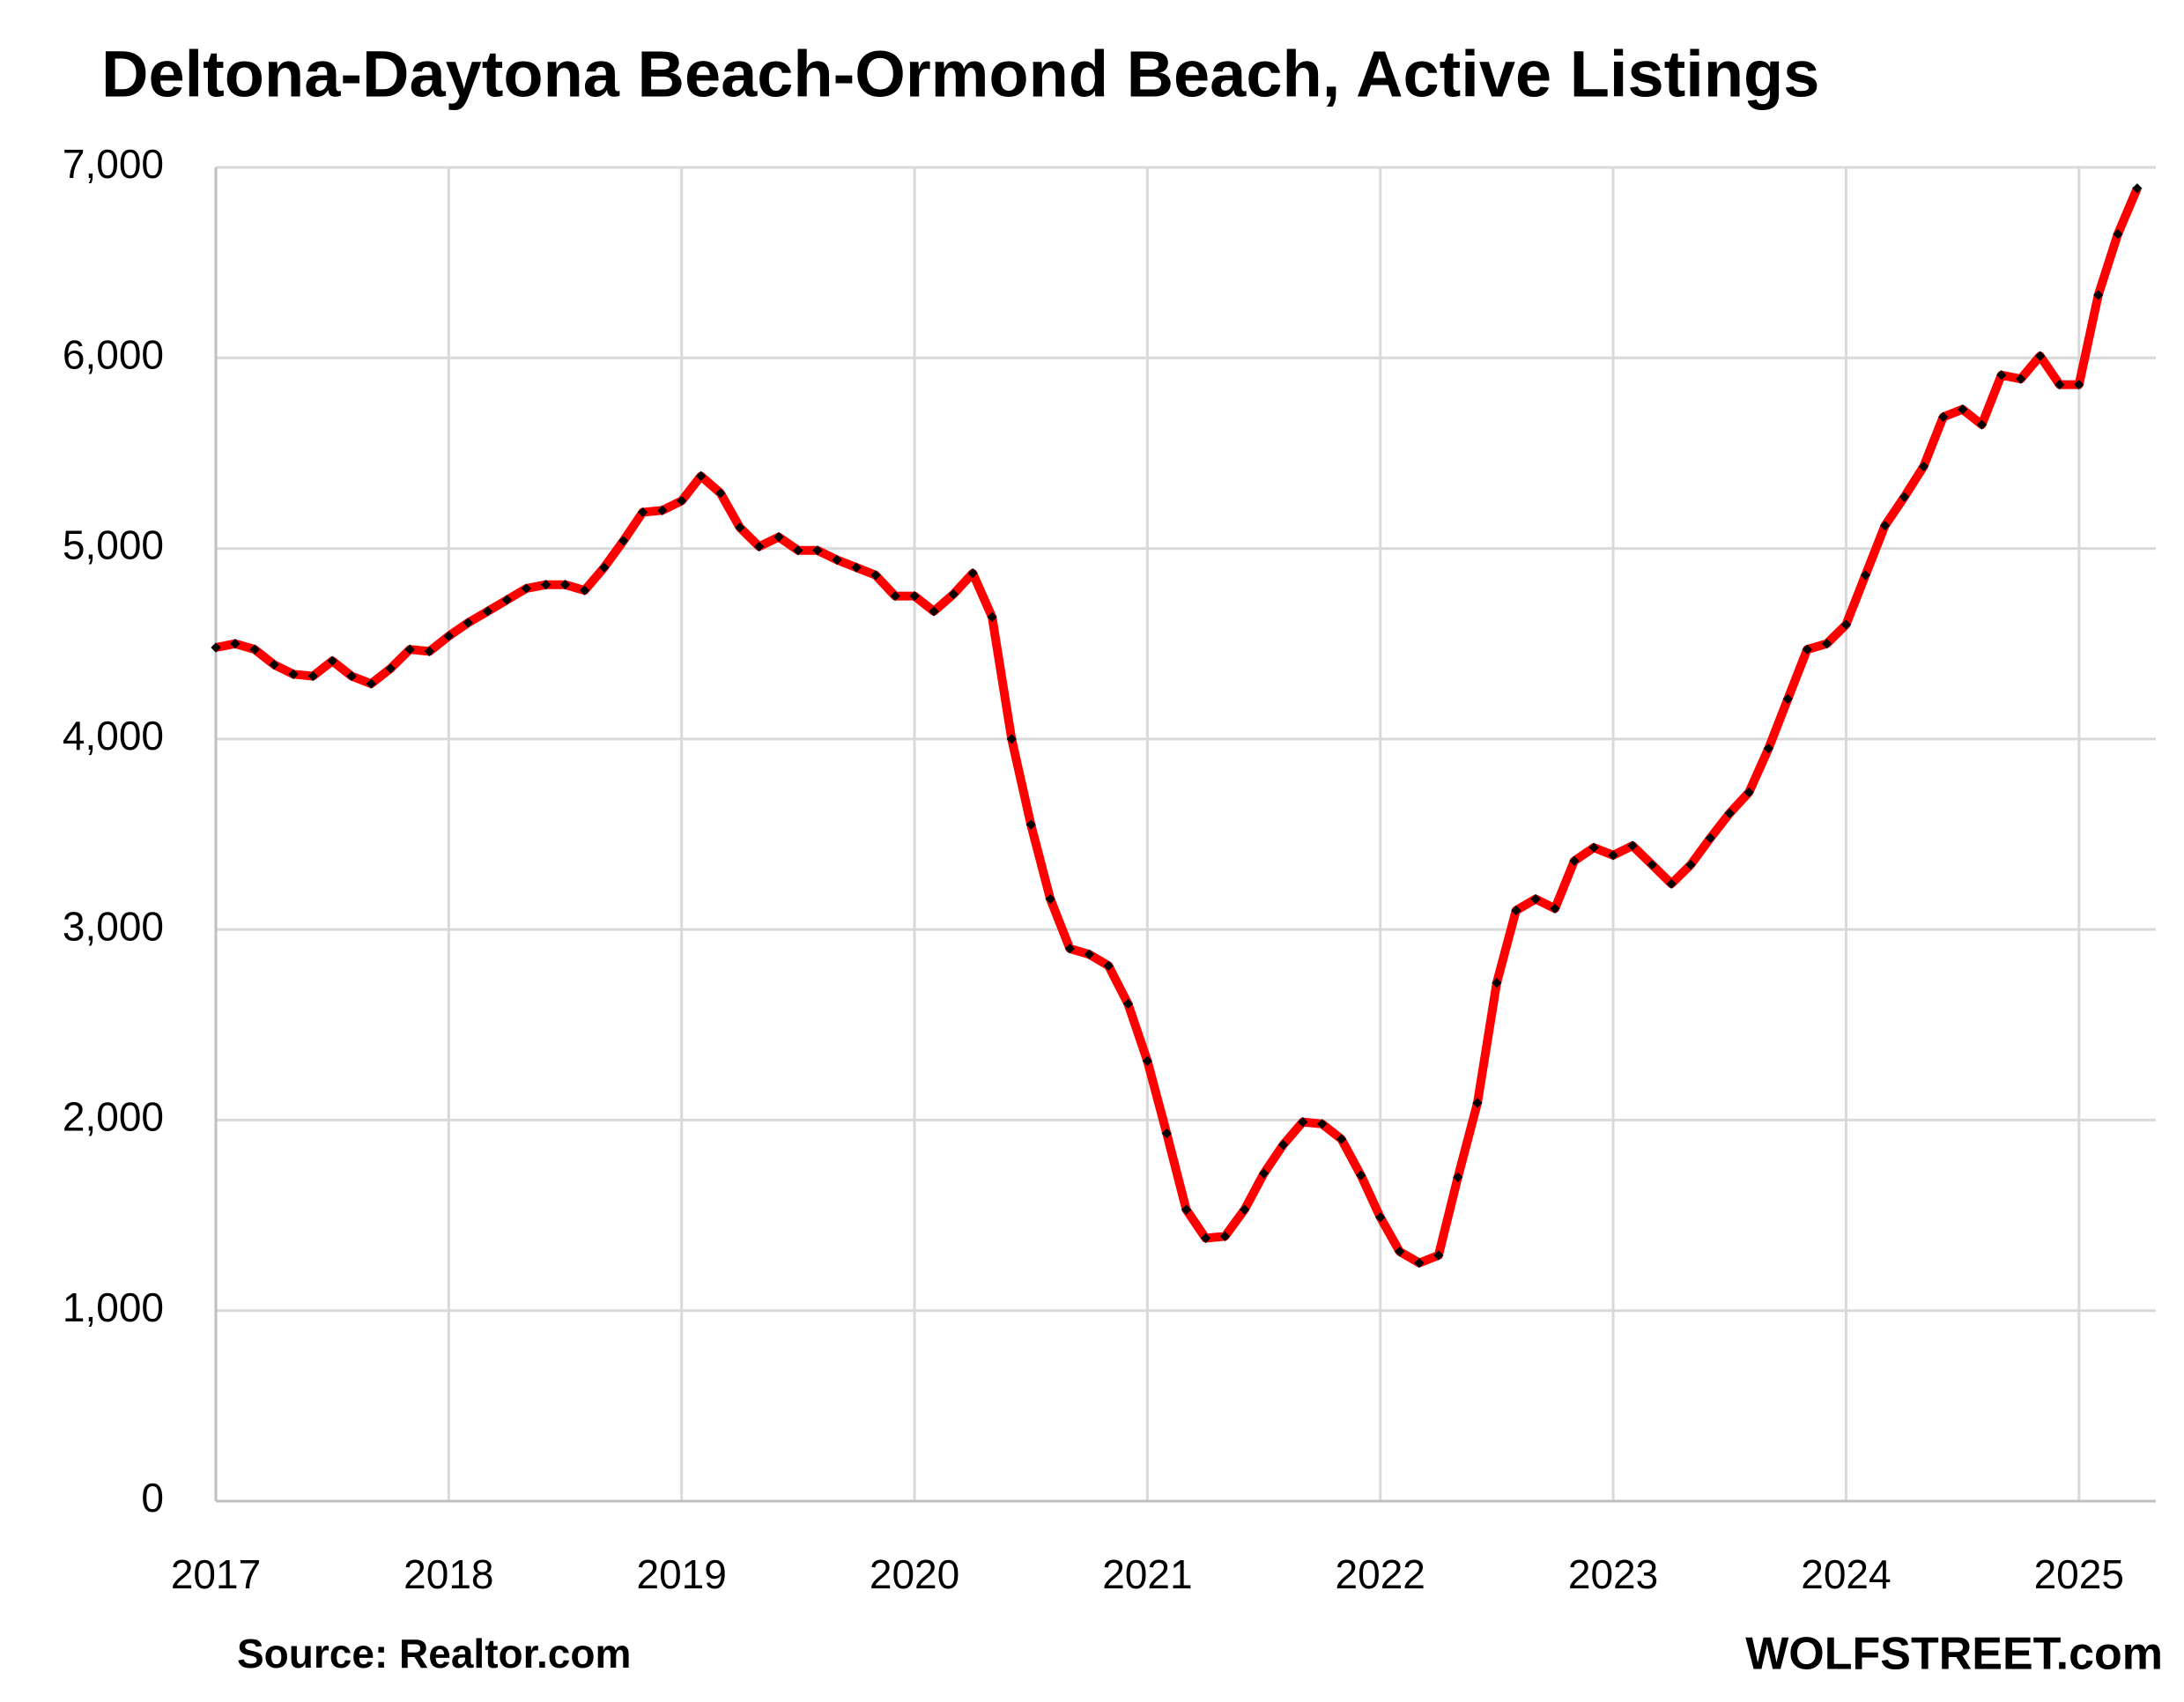  What do you see at coordinates (113, 926) in the screenshot?
I see `y-tick-label: 3,000` at bounding box center [113, 926].